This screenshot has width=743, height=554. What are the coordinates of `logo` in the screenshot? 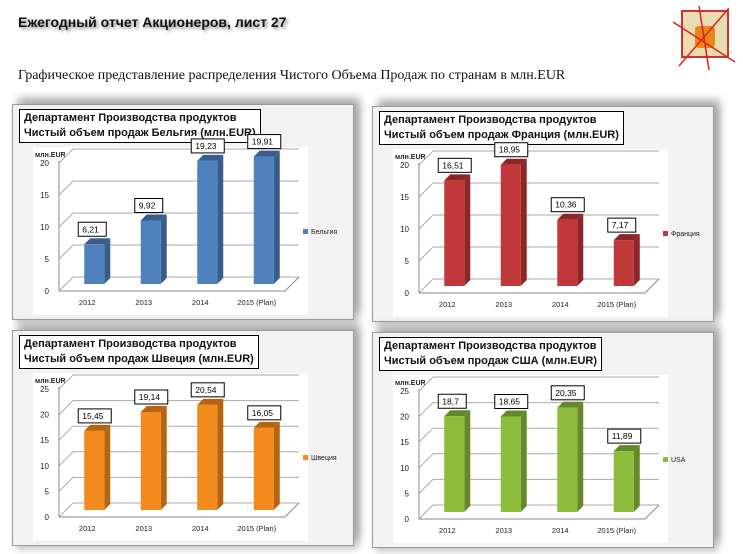 It's located at (704, 38).